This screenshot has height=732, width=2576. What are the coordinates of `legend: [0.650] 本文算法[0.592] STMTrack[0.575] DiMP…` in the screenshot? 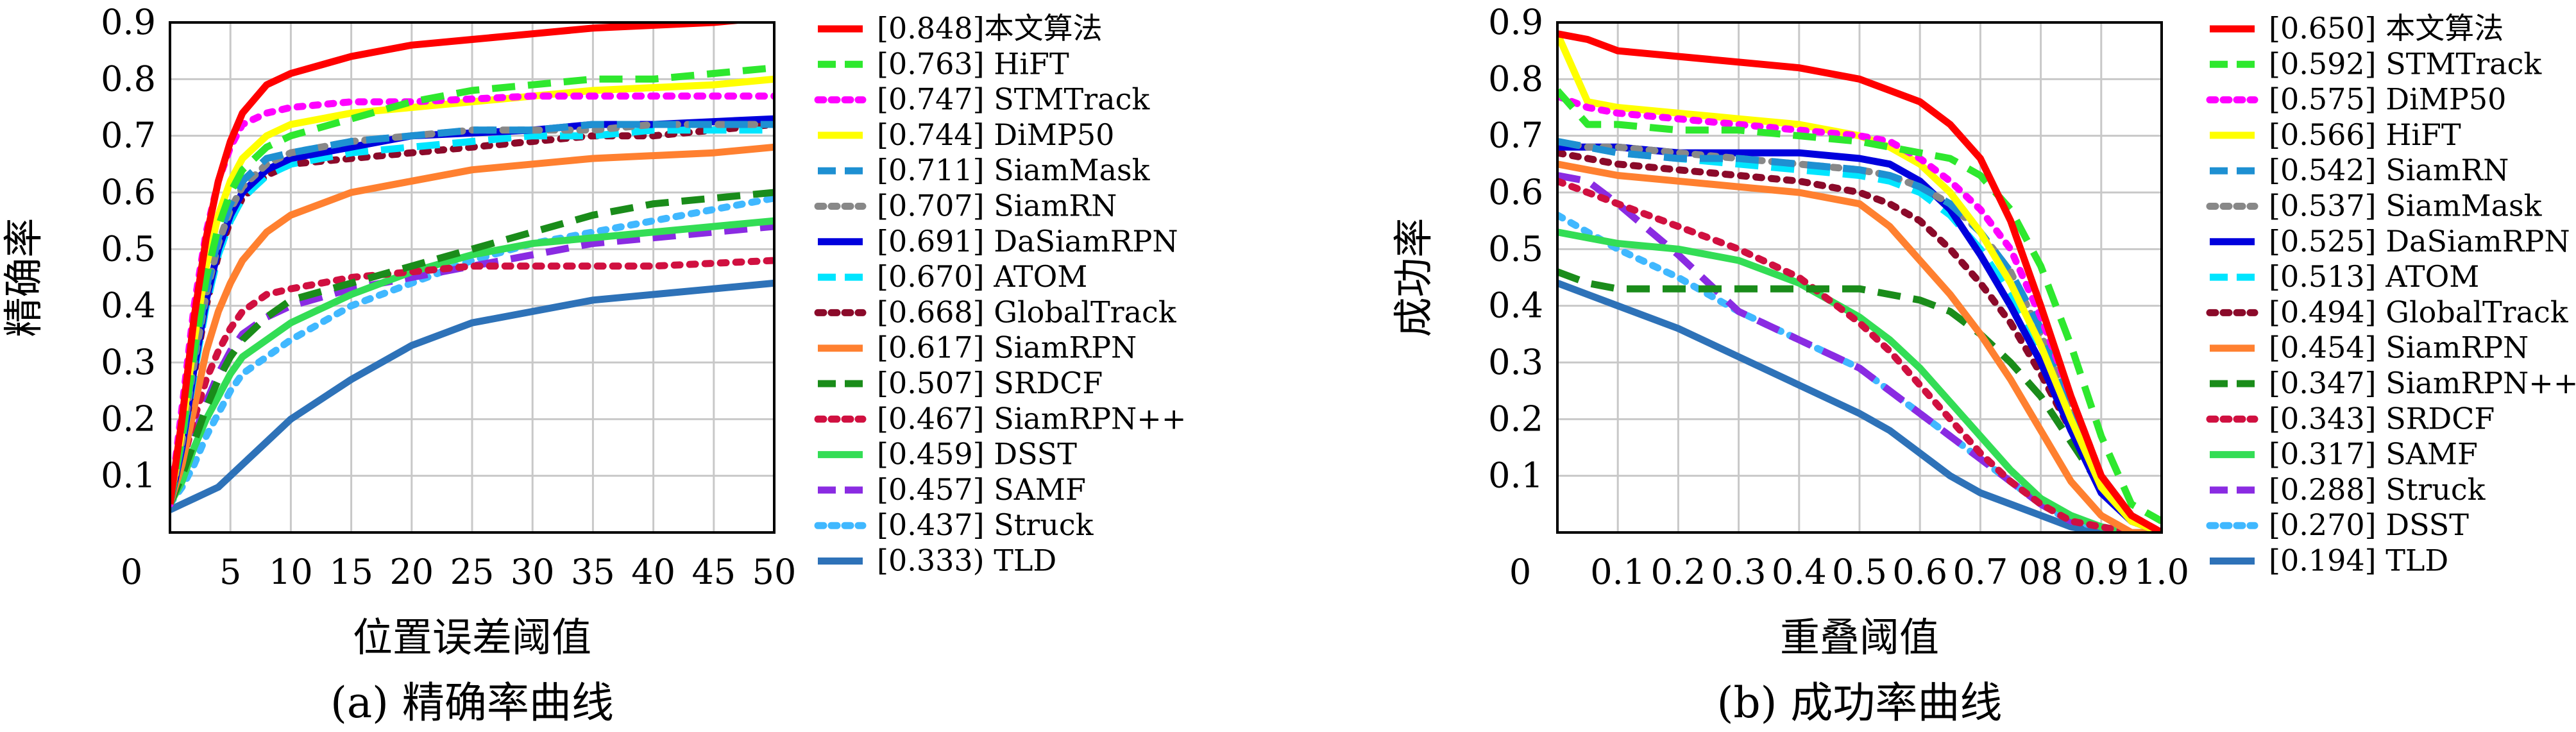 It's located at (2391, 294).